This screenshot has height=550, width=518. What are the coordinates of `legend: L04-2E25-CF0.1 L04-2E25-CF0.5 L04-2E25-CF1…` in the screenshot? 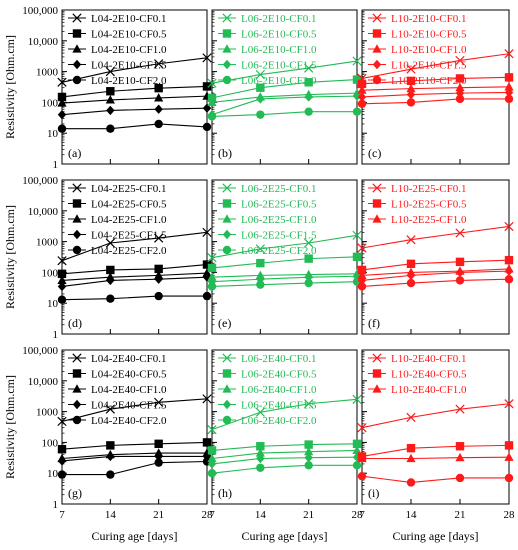 It's located at (117, 220).